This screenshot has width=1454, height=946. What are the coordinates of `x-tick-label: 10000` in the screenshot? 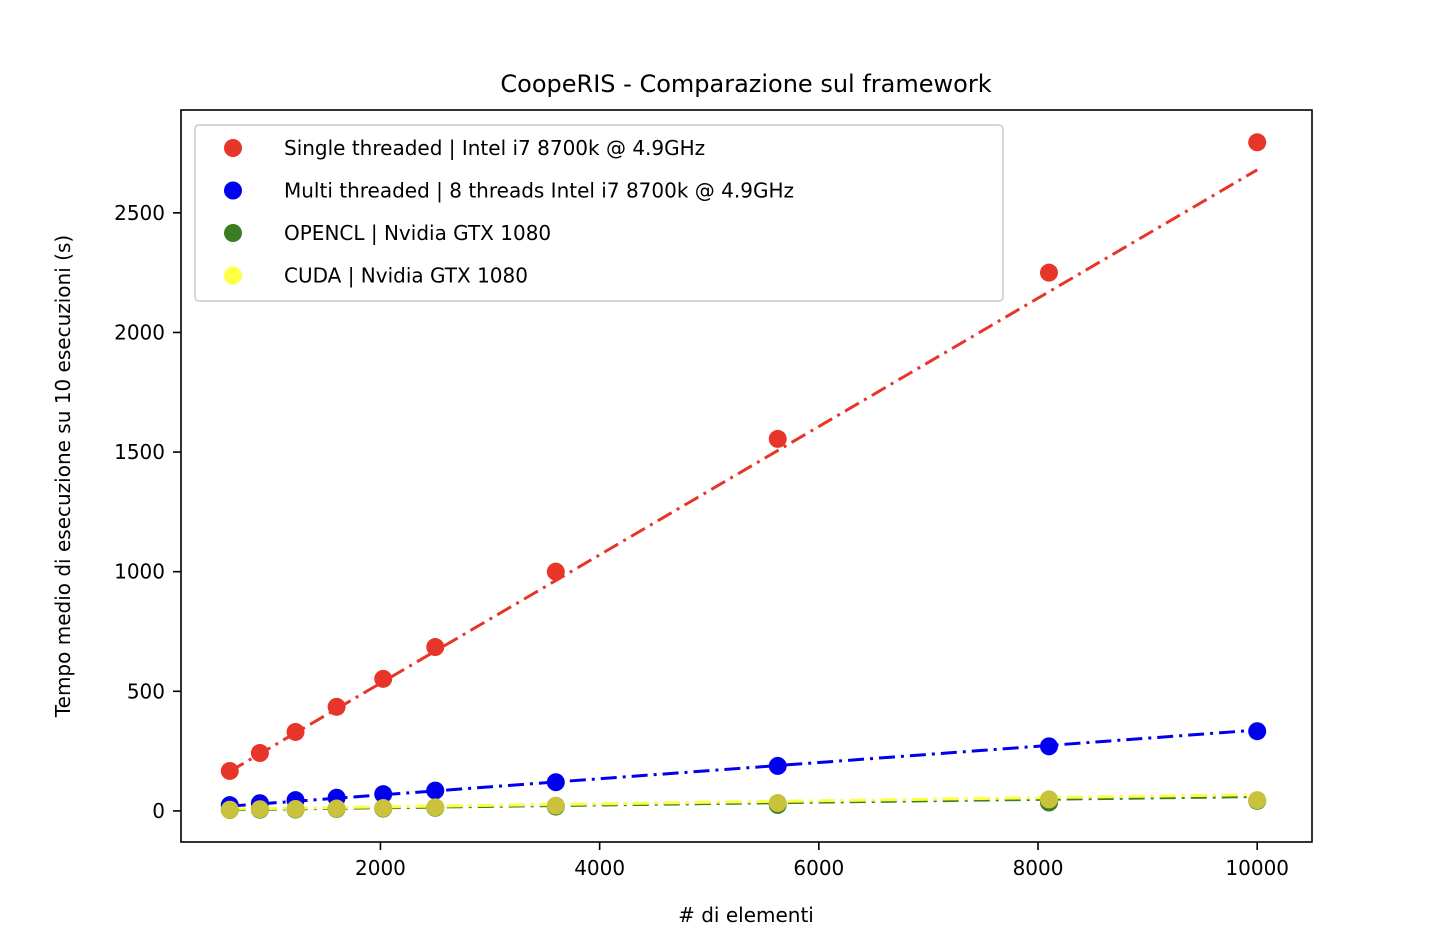 It's located at (1257, 868).